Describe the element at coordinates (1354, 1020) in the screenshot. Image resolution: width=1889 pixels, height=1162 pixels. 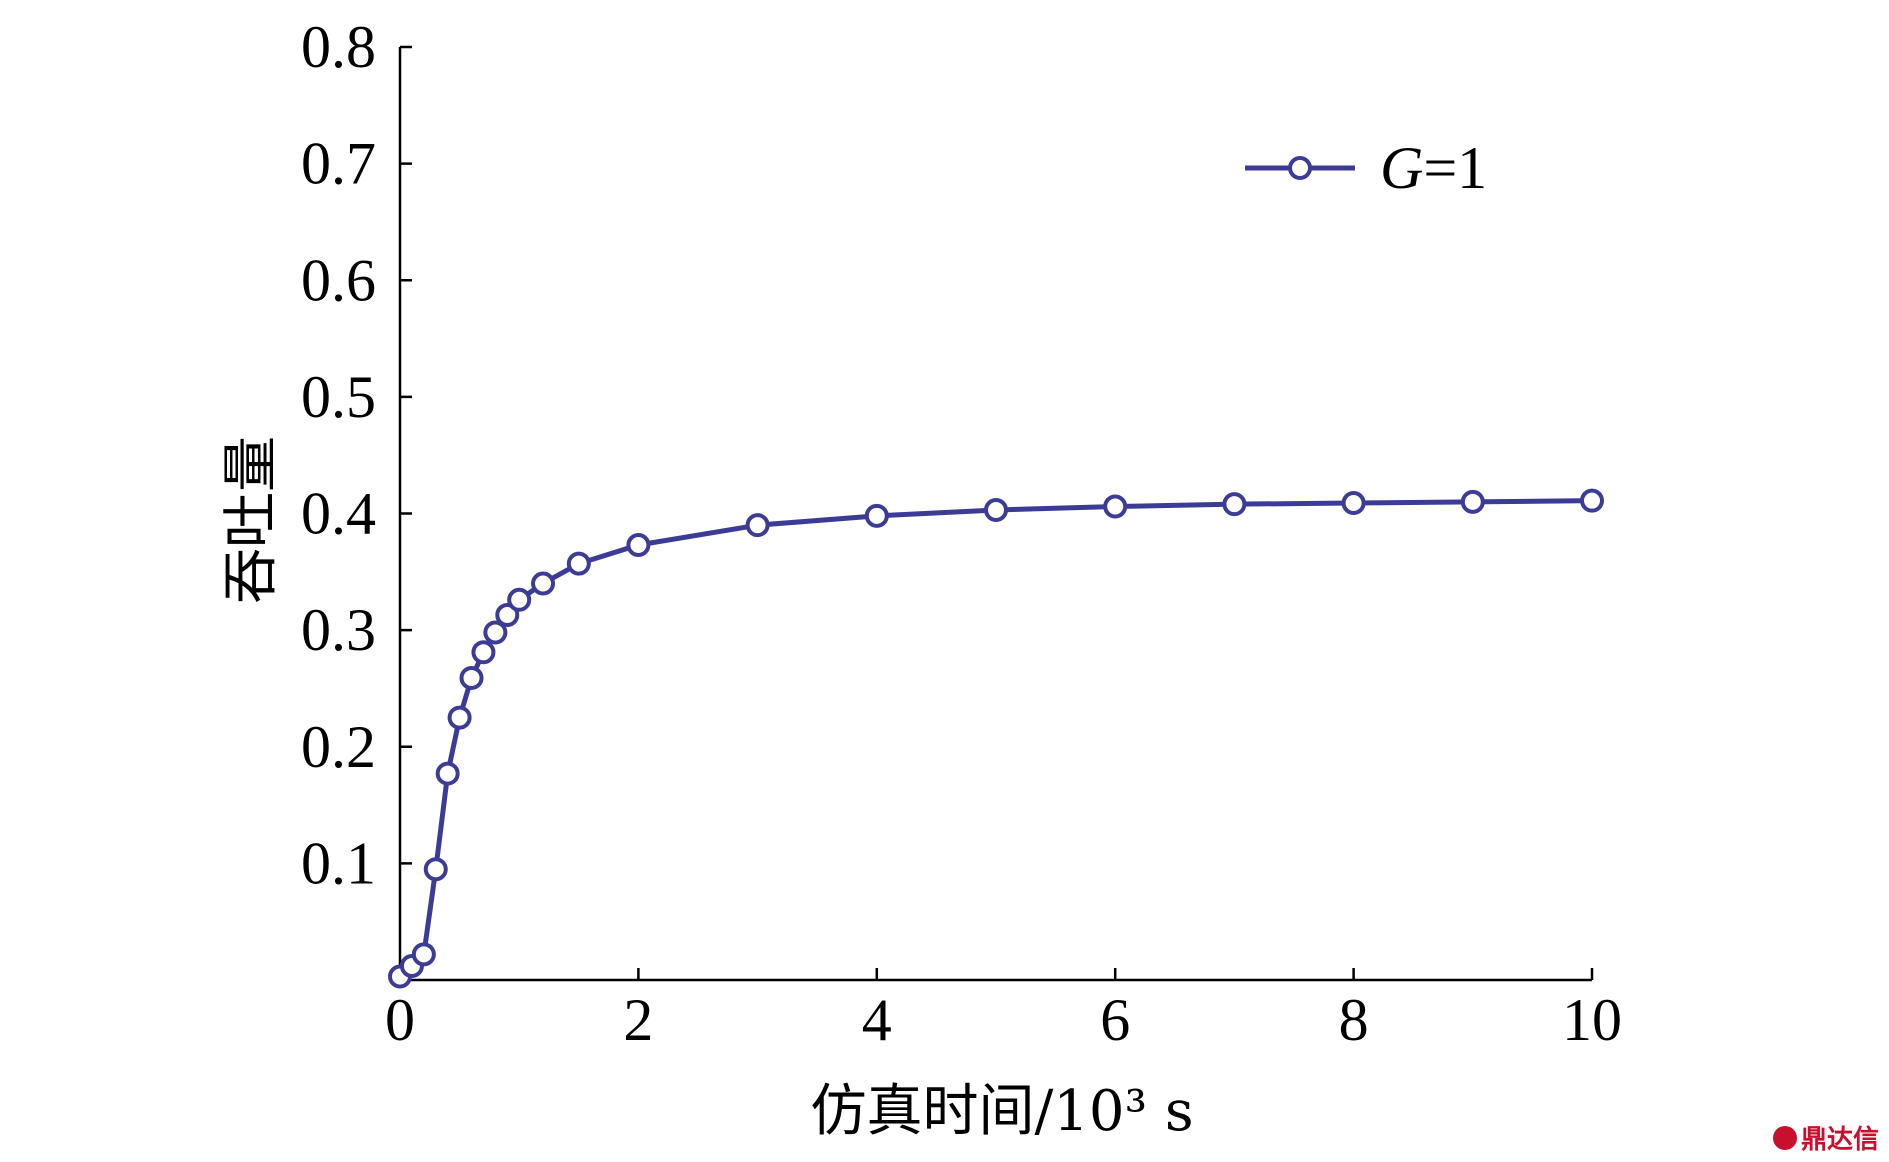
I see `x-tick-label: 8` at that location.